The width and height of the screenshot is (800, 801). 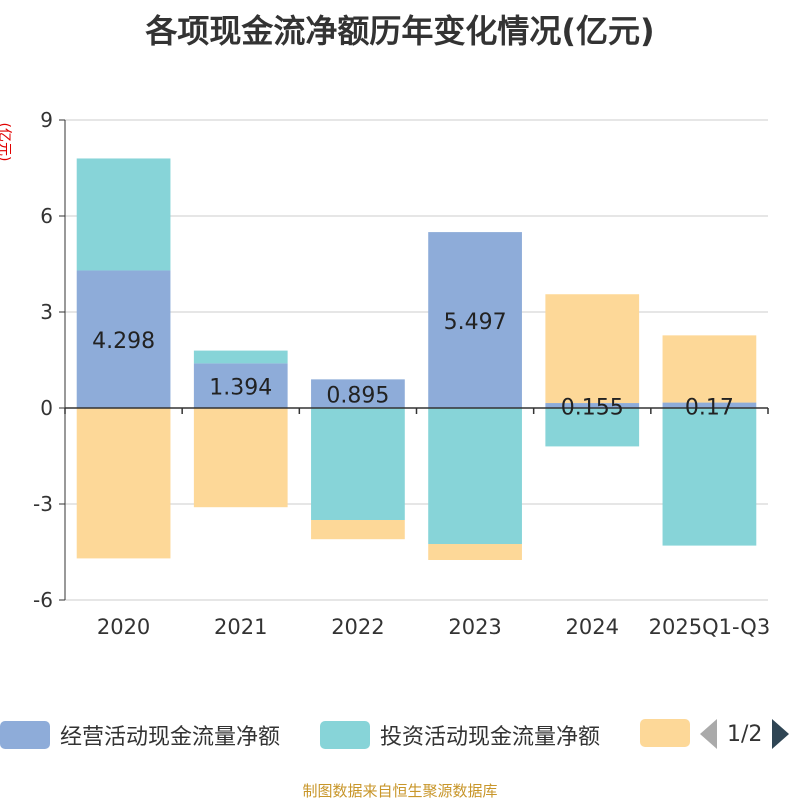 I want to click on data-label: 1.394, so click(x=240, y=388).